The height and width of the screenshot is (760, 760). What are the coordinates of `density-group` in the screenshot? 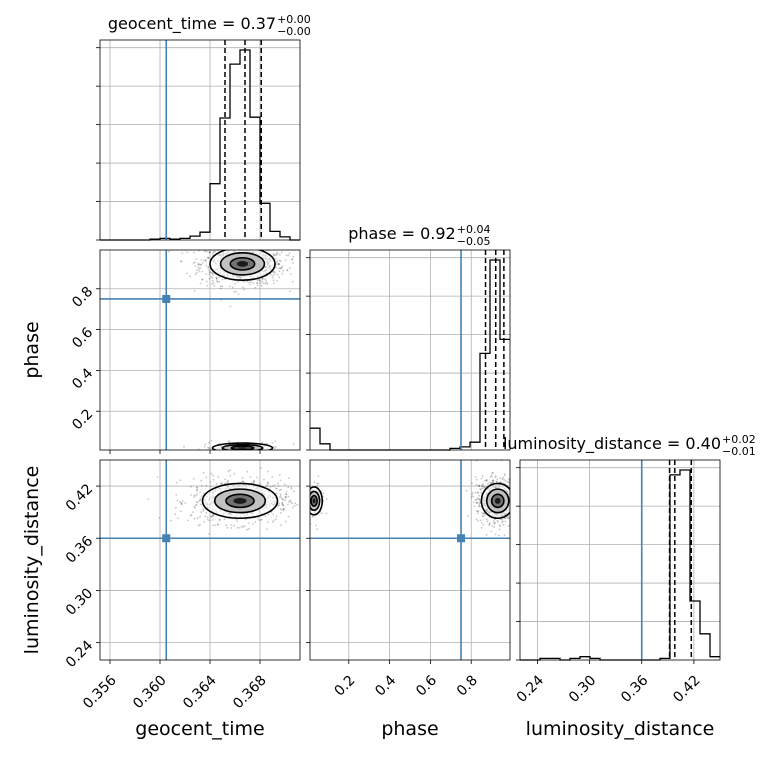 It's located at (242, 350).